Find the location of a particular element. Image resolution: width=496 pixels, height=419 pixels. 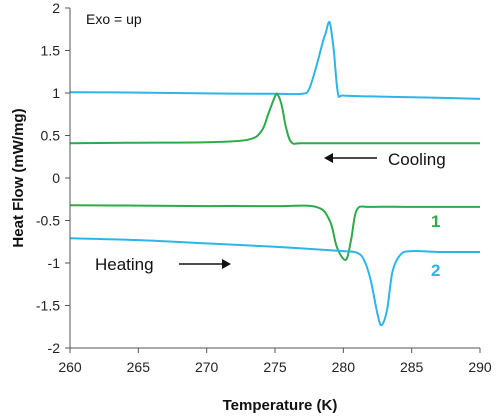

x-tick-label: 280 is located at coordinates (344, 367).